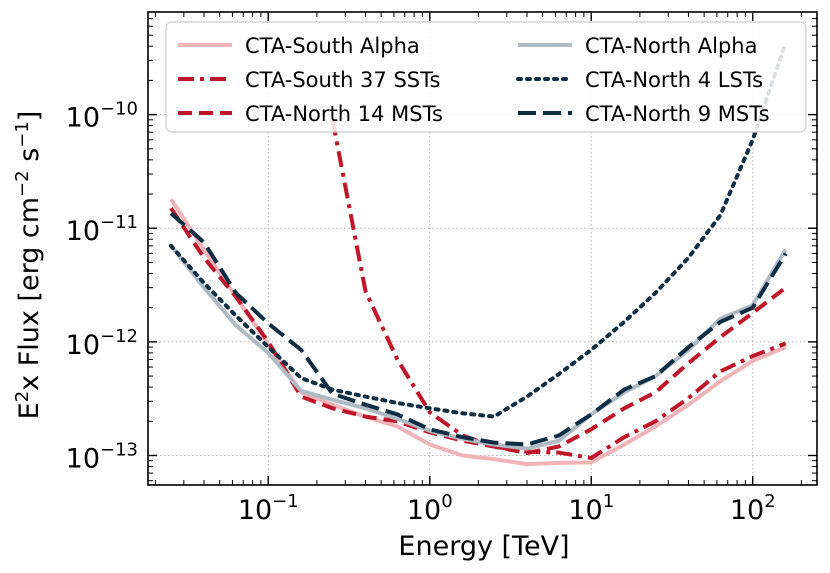 Image resolution: width=830 pixels, height=573 pixels. I want to click on x-tick-label-0: 10⁻¹, so click(268, 508).